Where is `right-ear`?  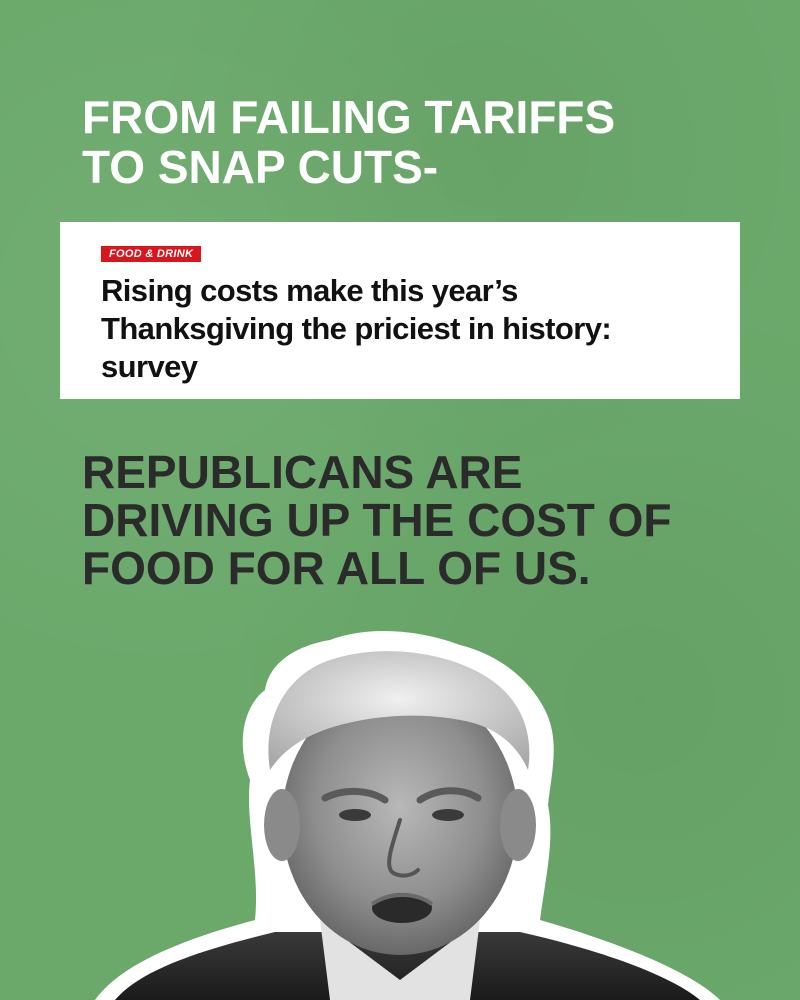
right-ear is located at coordinates (518, 825).